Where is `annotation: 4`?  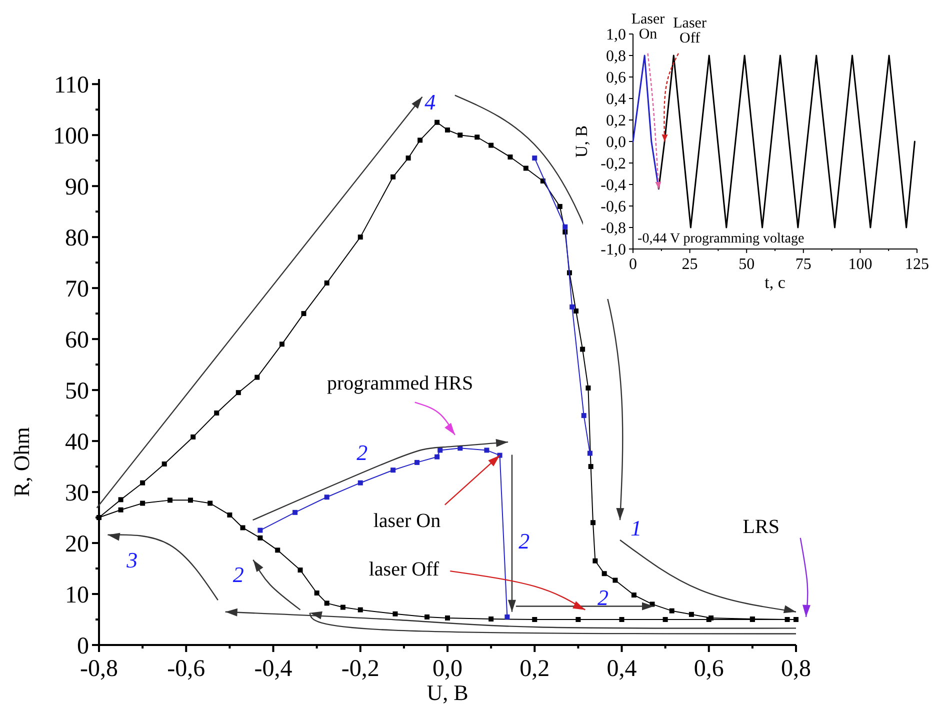 annotation: 4 is located at coordinates (430, 102).